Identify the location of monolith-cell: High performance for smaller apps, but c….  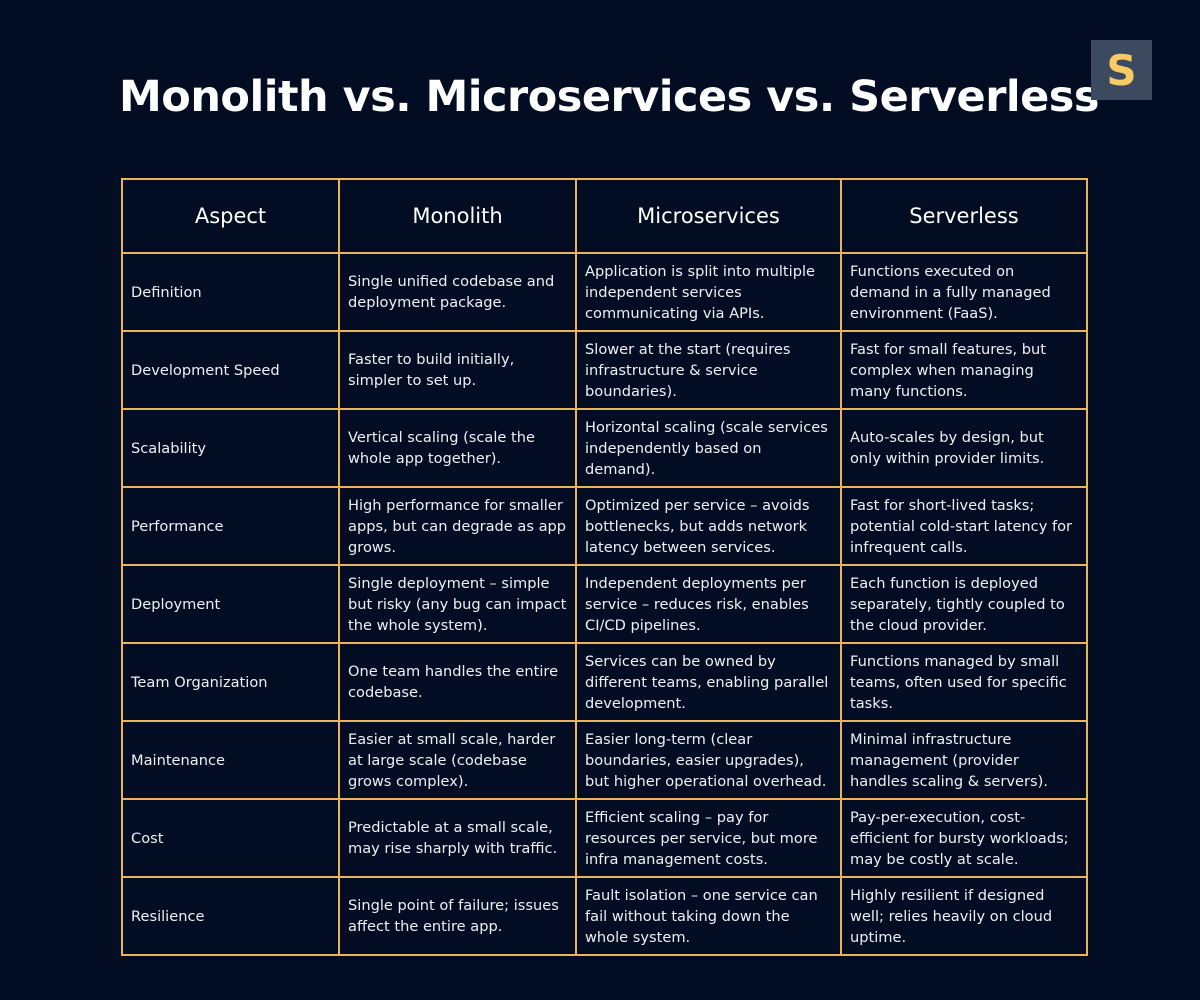
(457, 526).